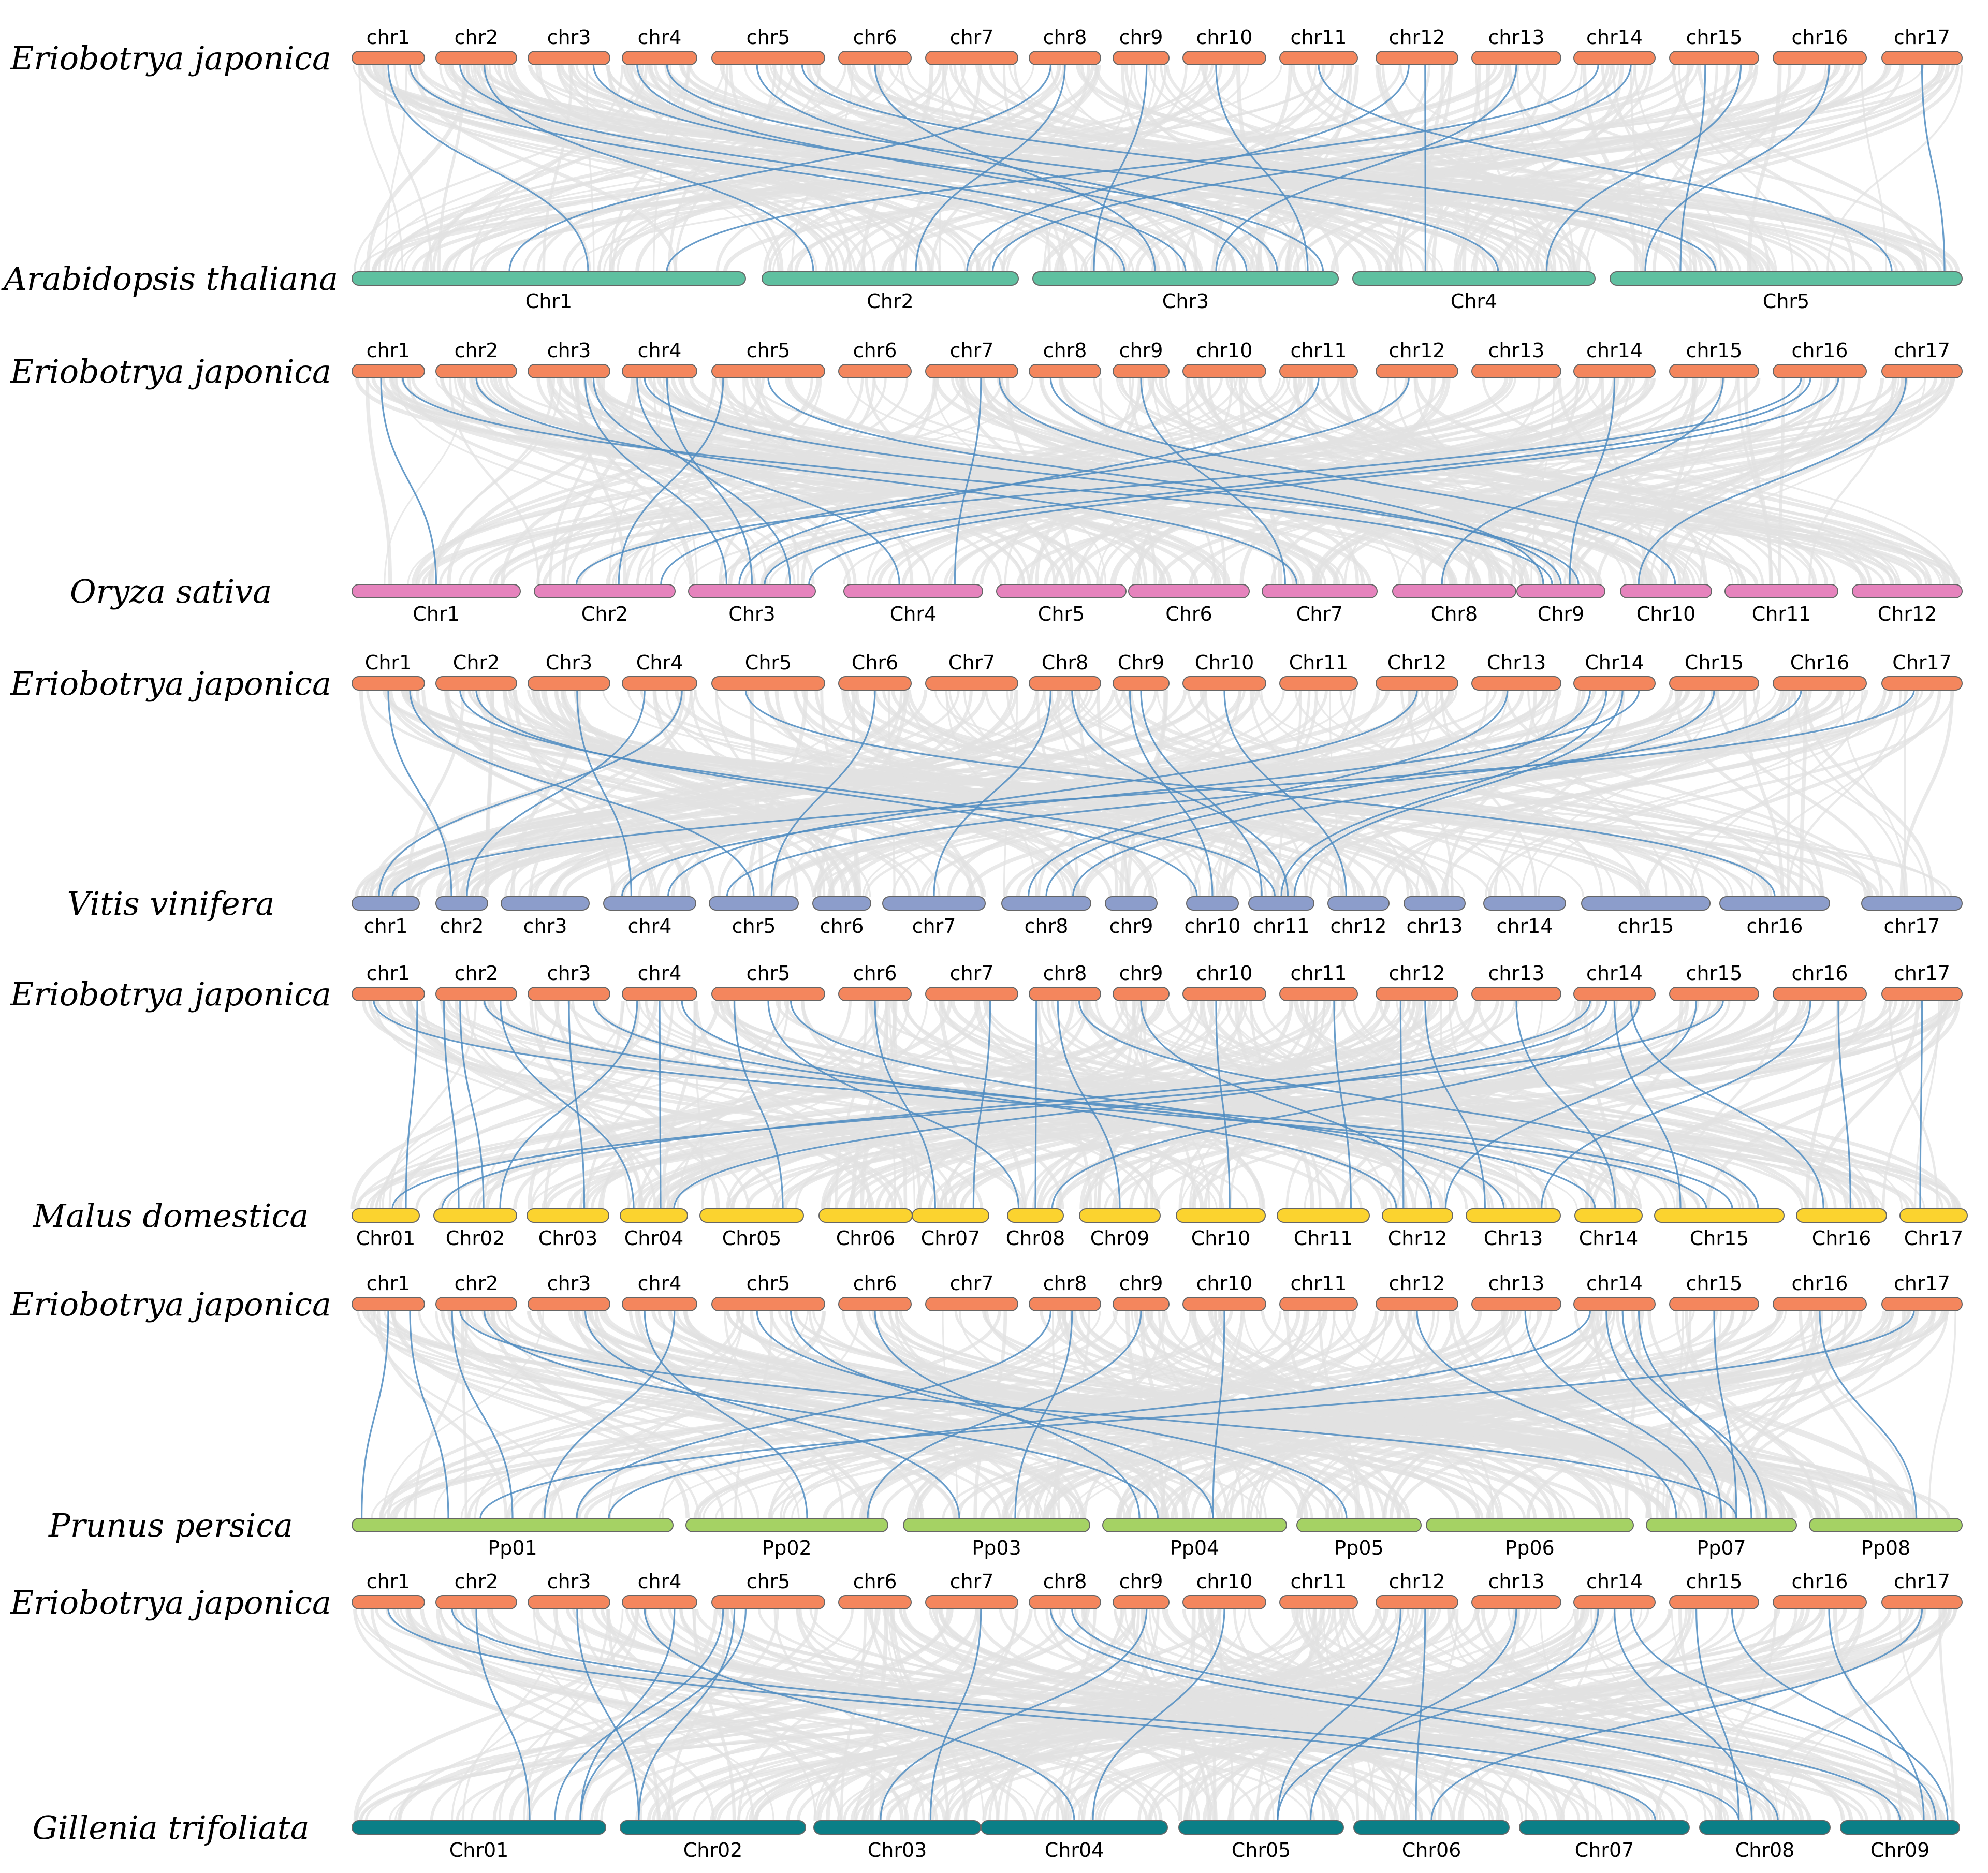 This screenshot has width=1988, height=1873. What do you see at coordinates (842, 927) in the screenshot?
I see `bottom-chromosome-label: chr6` at bounding box center [842, 927].